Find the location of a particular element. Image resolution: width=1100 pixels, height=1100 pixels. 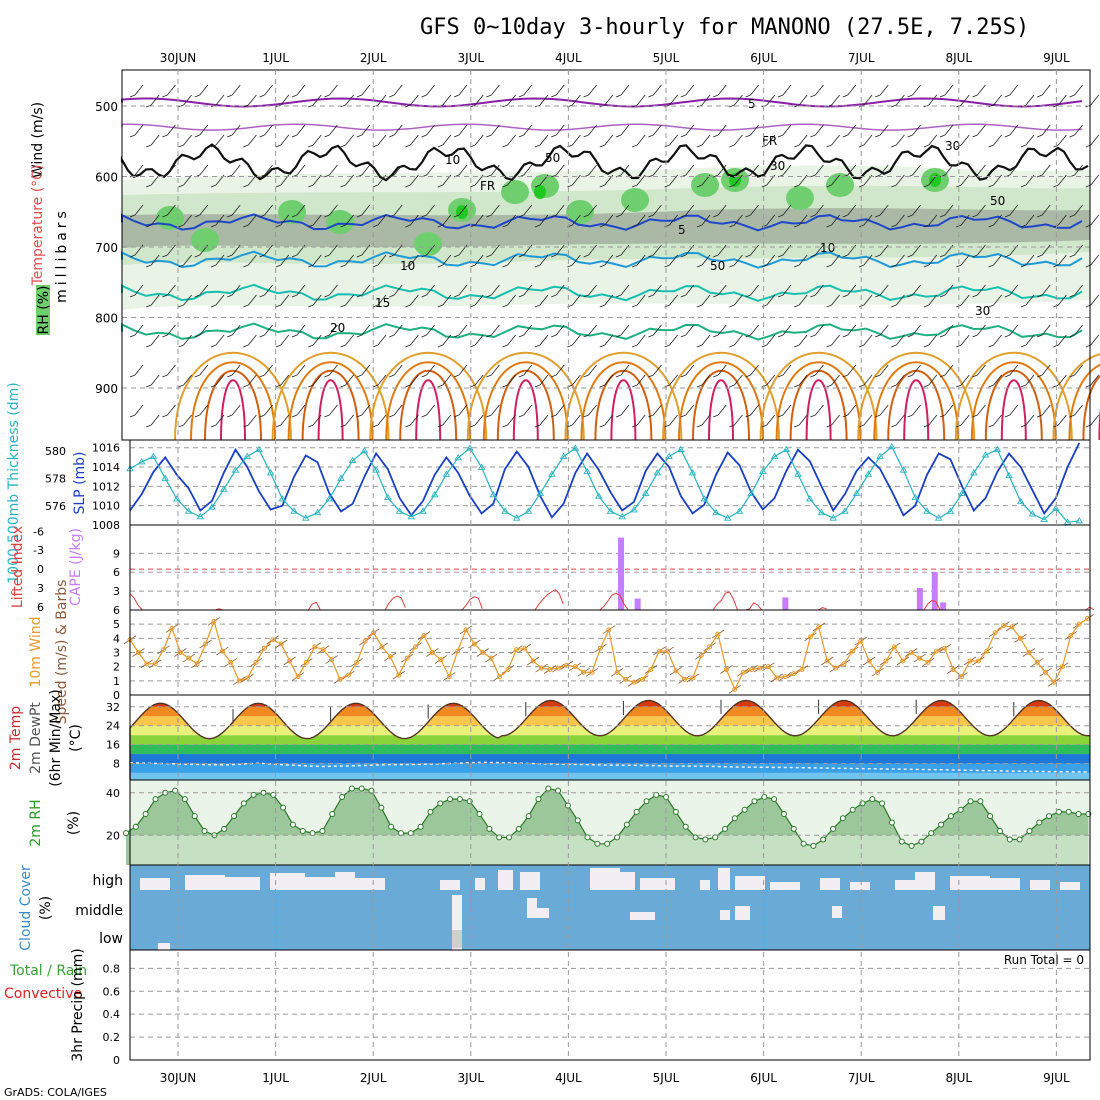

cloud-gap is located at coordinates (450, 885).